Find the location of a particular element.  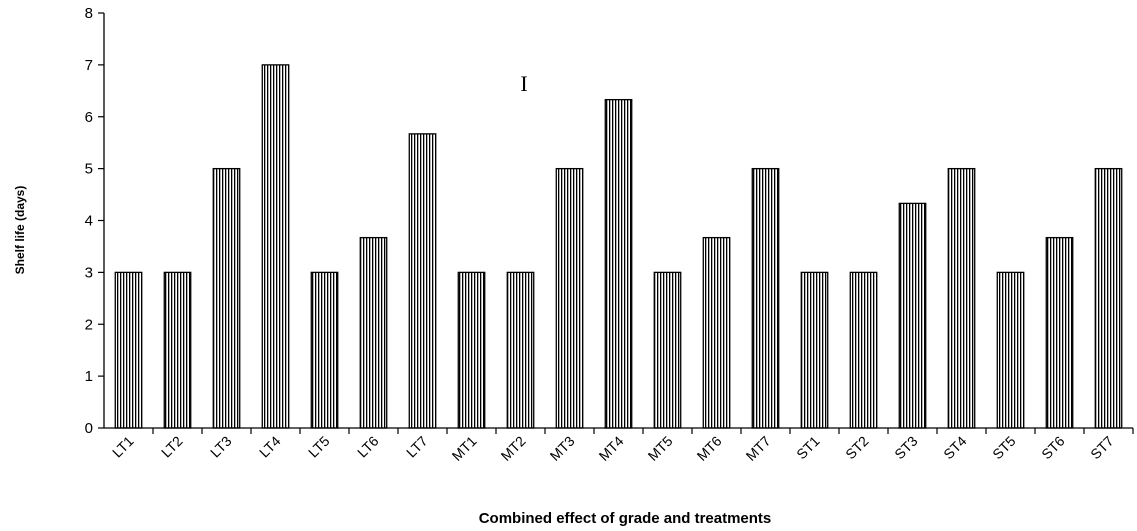

bar-st6 is located at coordinates (1059, 332).